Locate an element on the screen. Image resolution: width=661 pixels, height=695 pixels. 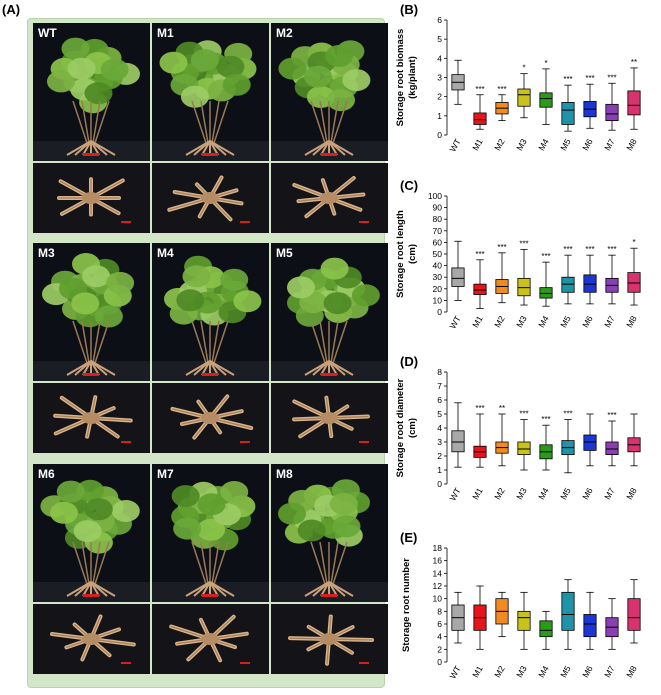
photo-cell-label: M6 is located at coordinates (46, 474).